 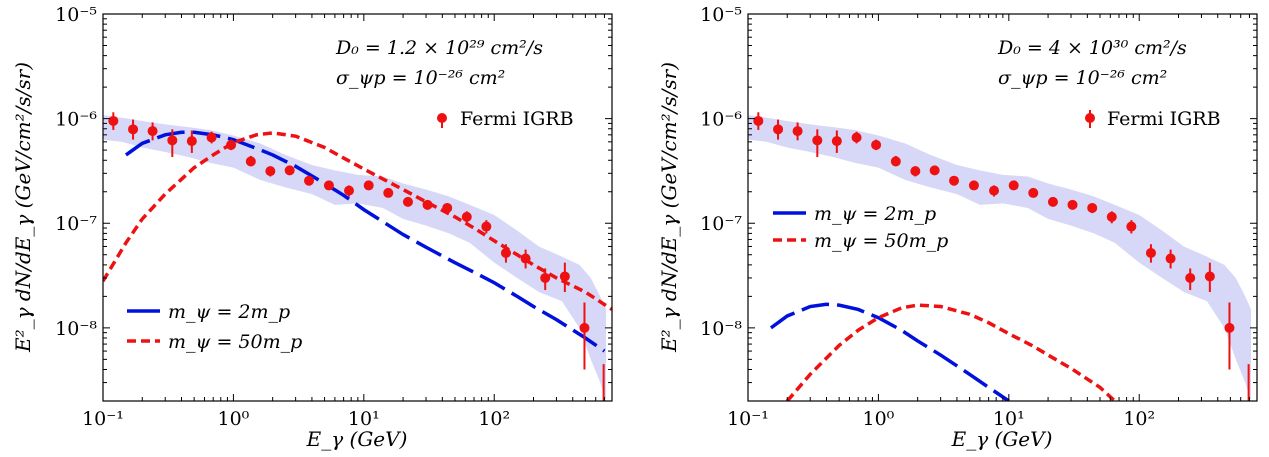 What do you see at coordinates (517, 119) in the screenshot?
I see `legend-label-fermi: Fermi IGRB` at bounding box center [517, 119].